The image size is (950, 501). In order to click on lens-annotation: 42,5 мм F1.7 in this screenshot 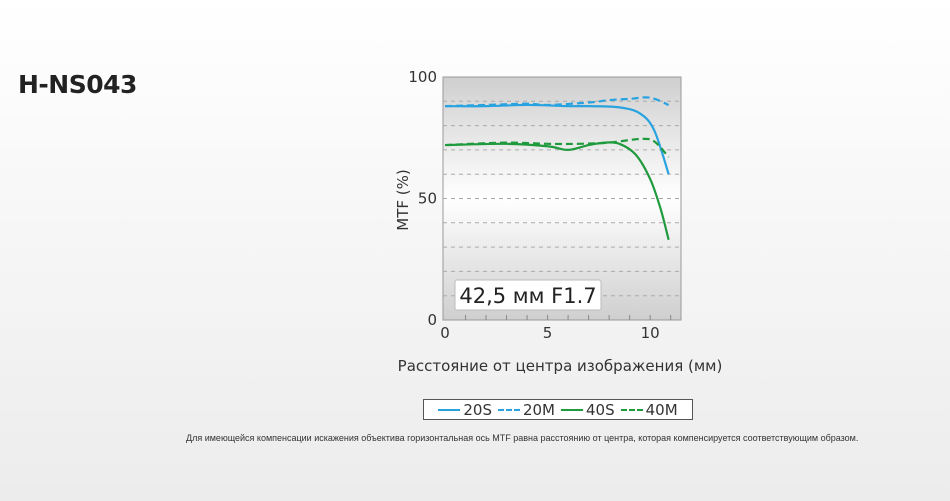, I will do `click(527, 296)`.